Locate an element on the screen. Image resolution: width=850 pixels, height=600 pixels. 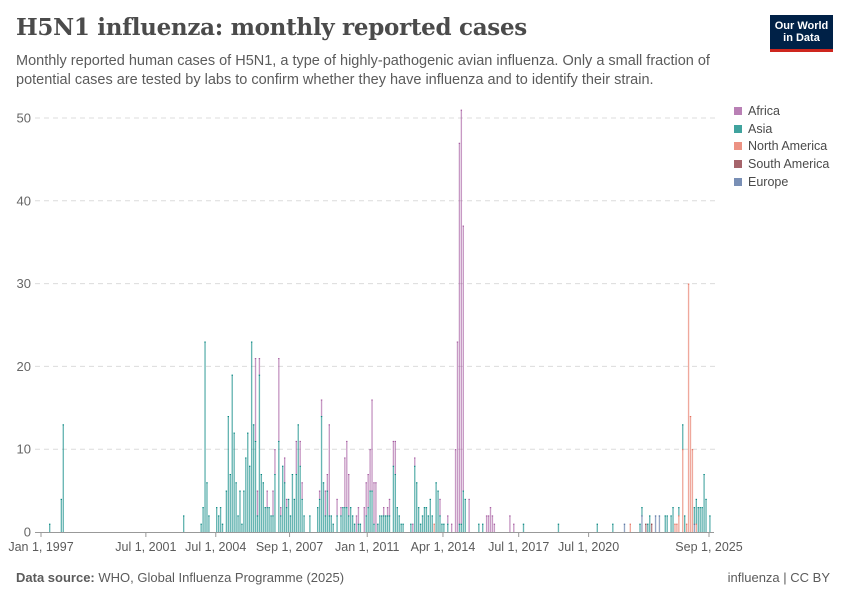
legend-label: North America is located at coordinates (788, 146).